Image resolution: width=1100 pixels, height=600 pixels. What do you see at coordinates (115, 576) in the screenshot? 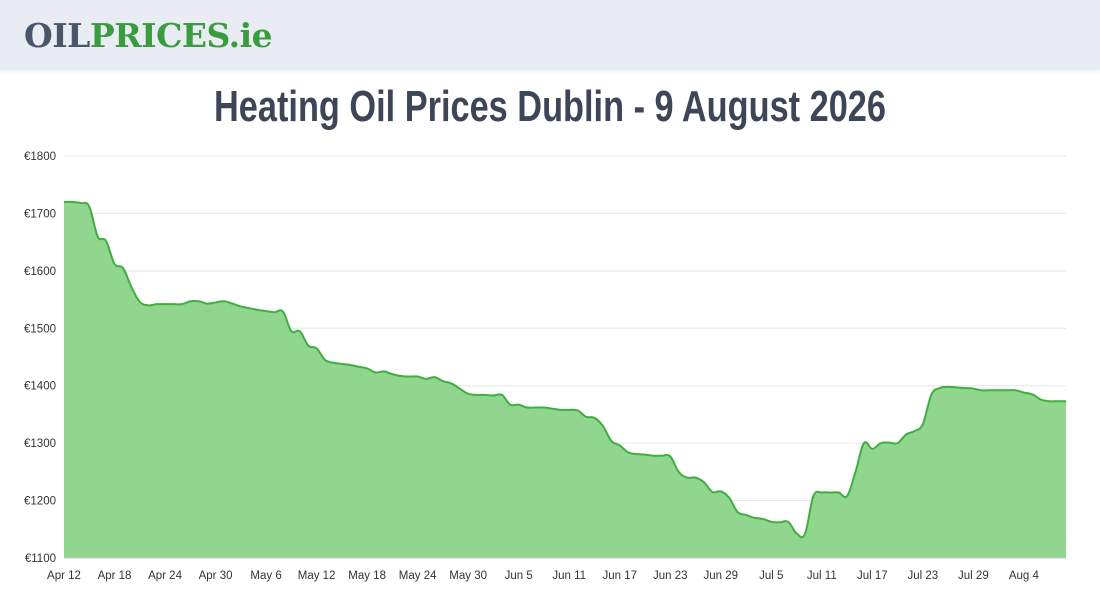
I see `x-tick-label: Apr 18` at bounding box center [115, 576].